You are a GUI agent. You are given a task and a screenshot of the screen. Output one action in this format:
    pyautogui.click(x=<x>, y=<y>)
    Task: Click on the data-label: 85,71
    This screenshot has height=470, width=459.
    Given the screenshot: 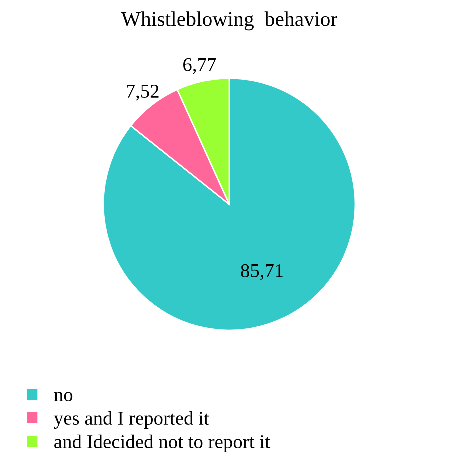 What is the action you would take?
    pyautogui.click(x=262, y=272)
    